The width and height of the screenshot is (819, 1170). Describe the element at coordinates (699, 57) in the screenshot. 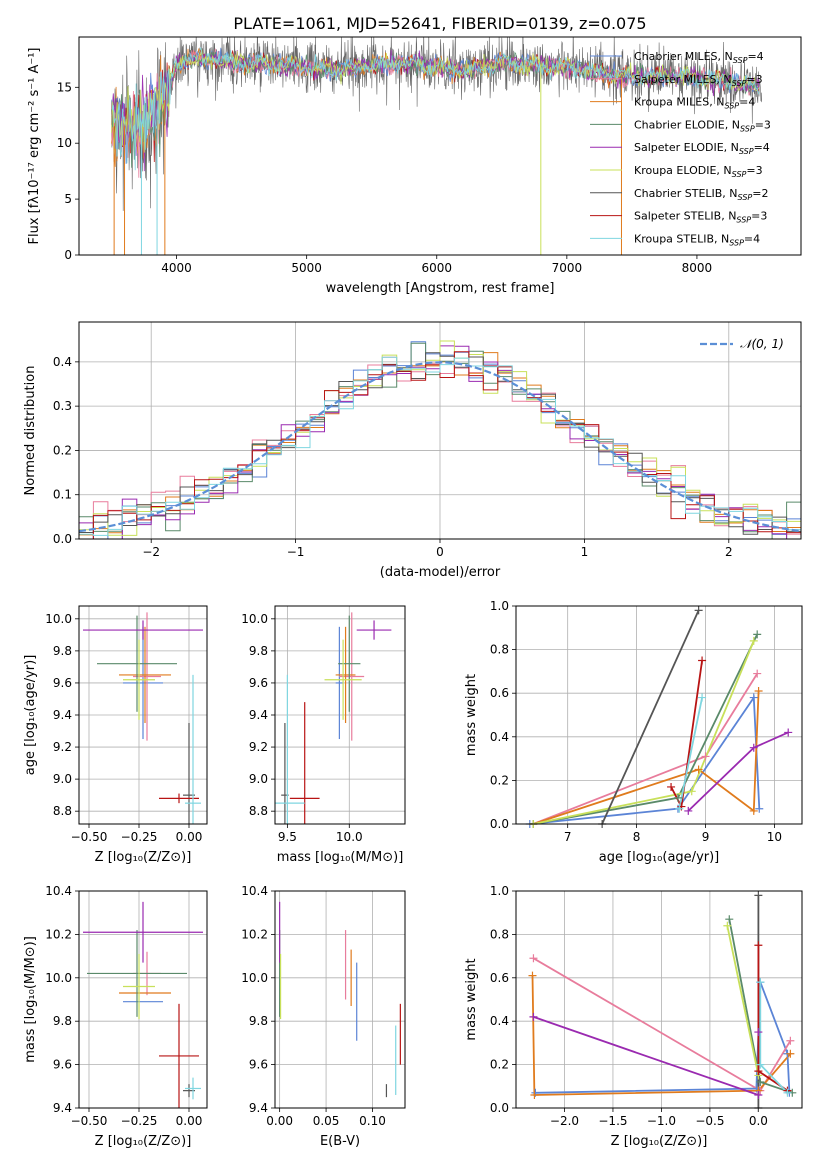

I see `legend-entry: Chabrier MILES, NSSP=4` at that location.